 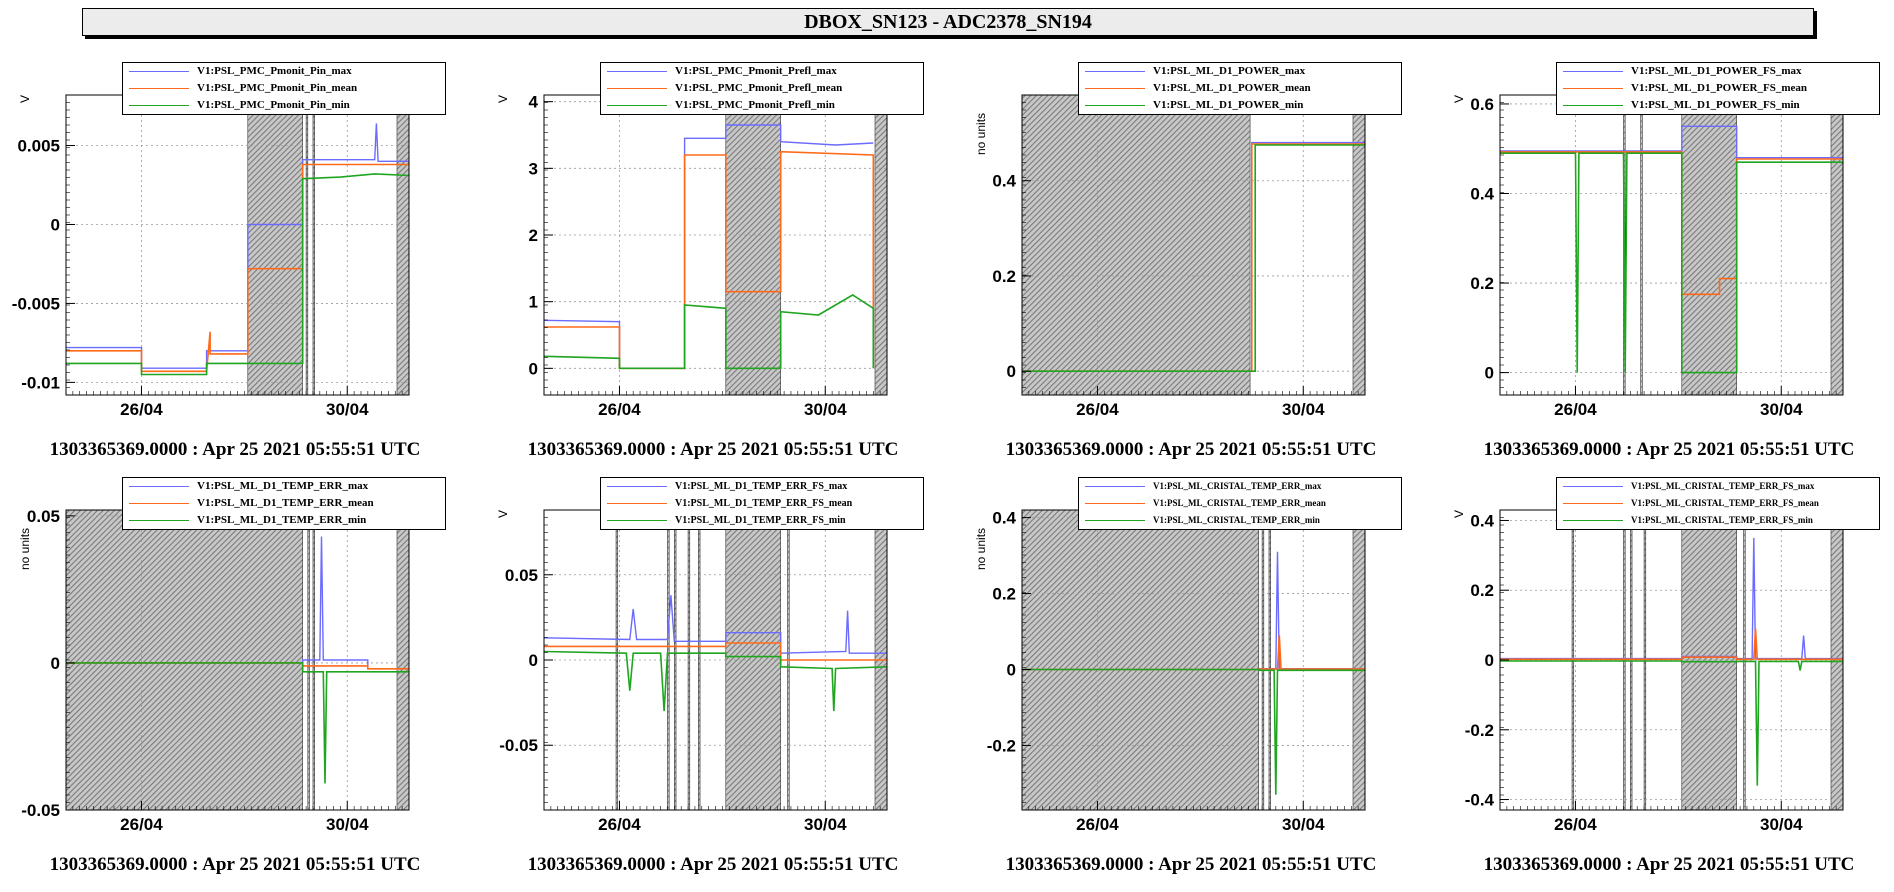 I want to click on legend-label: V1:PSL_ML_CRISTAL_TEMP_ERR_max, so click(x=1237, y=486).